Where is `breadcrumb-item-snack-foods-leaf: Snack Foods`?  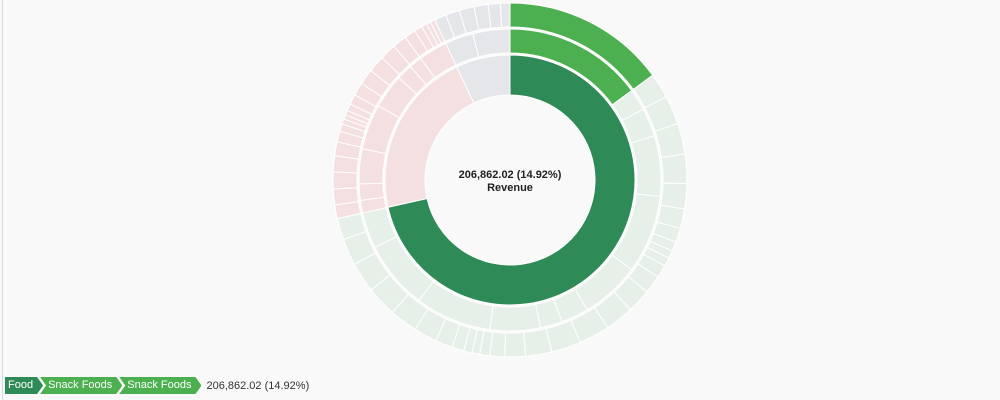 breadcrumb-item-snack-foods-leaf: Snack Foods is located at coordinates (160, 385).